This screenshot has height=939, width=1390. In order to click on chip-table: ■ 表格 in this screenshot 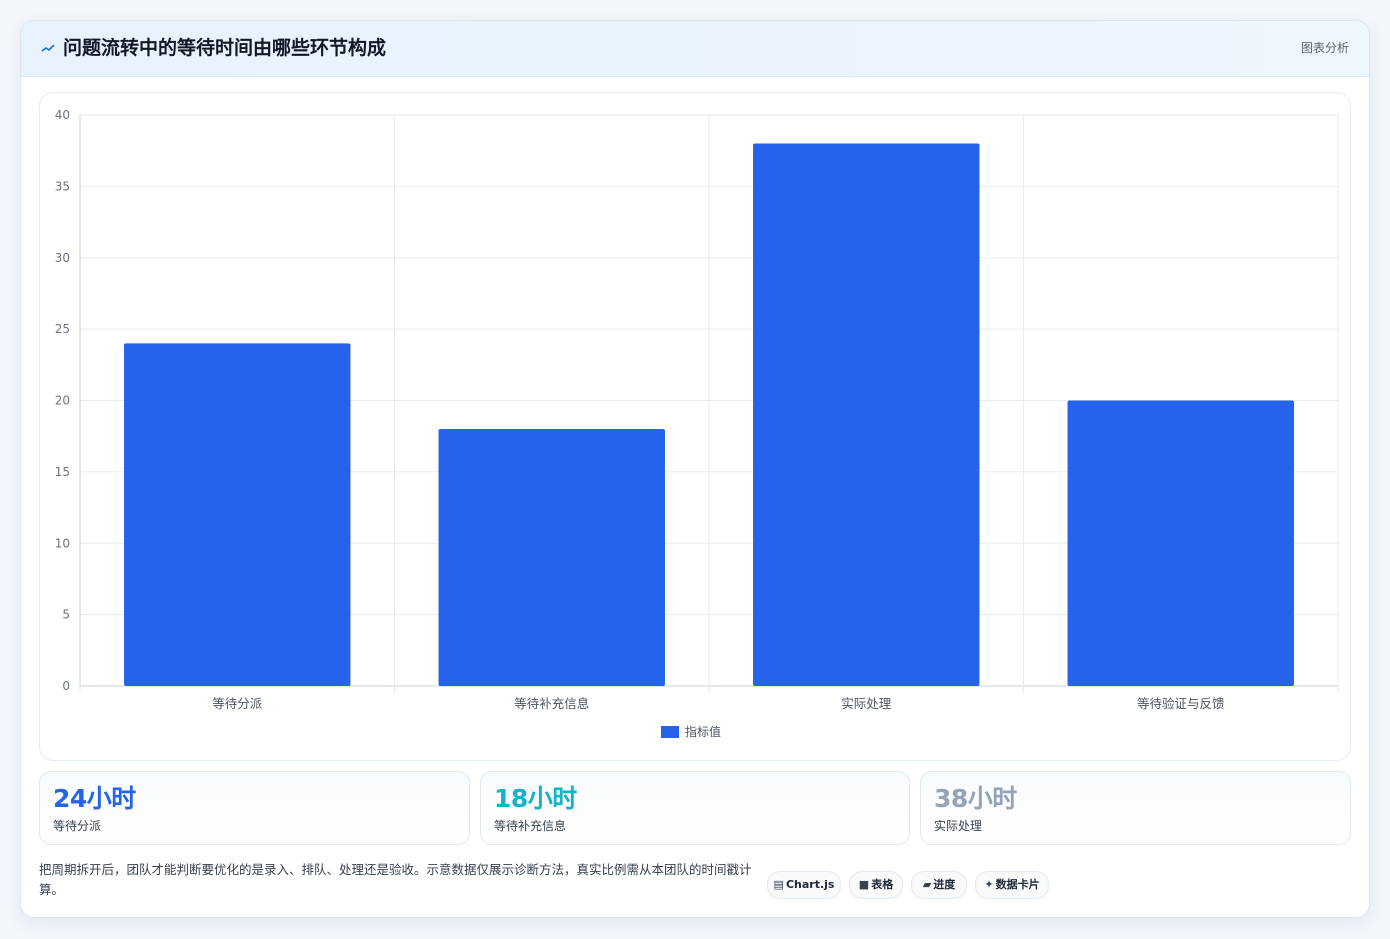, I will do `click(876, 885)`.